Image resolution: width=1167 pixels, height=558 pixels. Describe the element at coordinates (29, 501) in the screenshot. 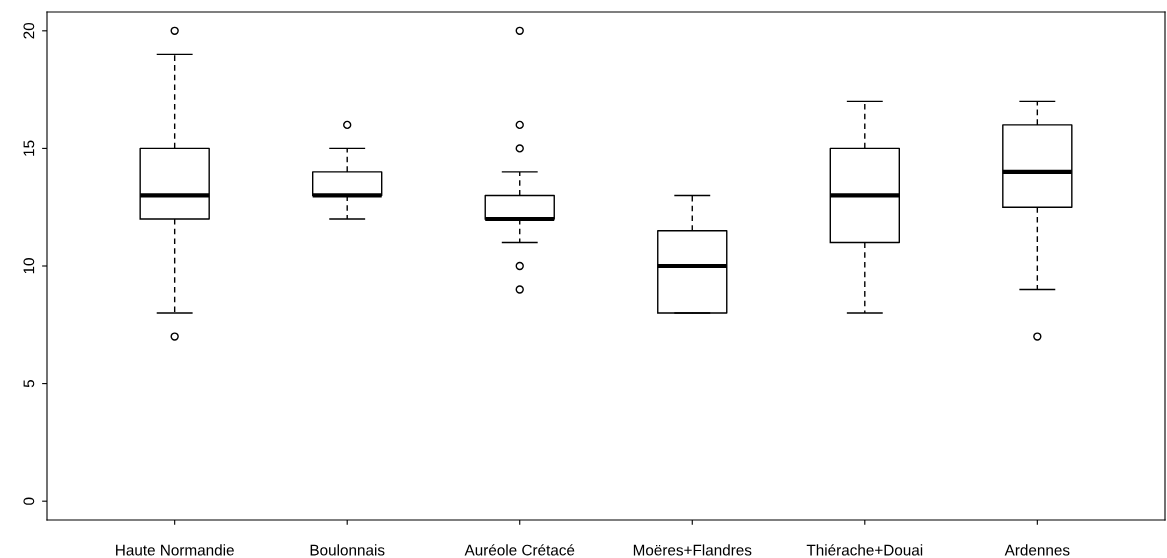

I see `y-tick-label: 0` at that location.